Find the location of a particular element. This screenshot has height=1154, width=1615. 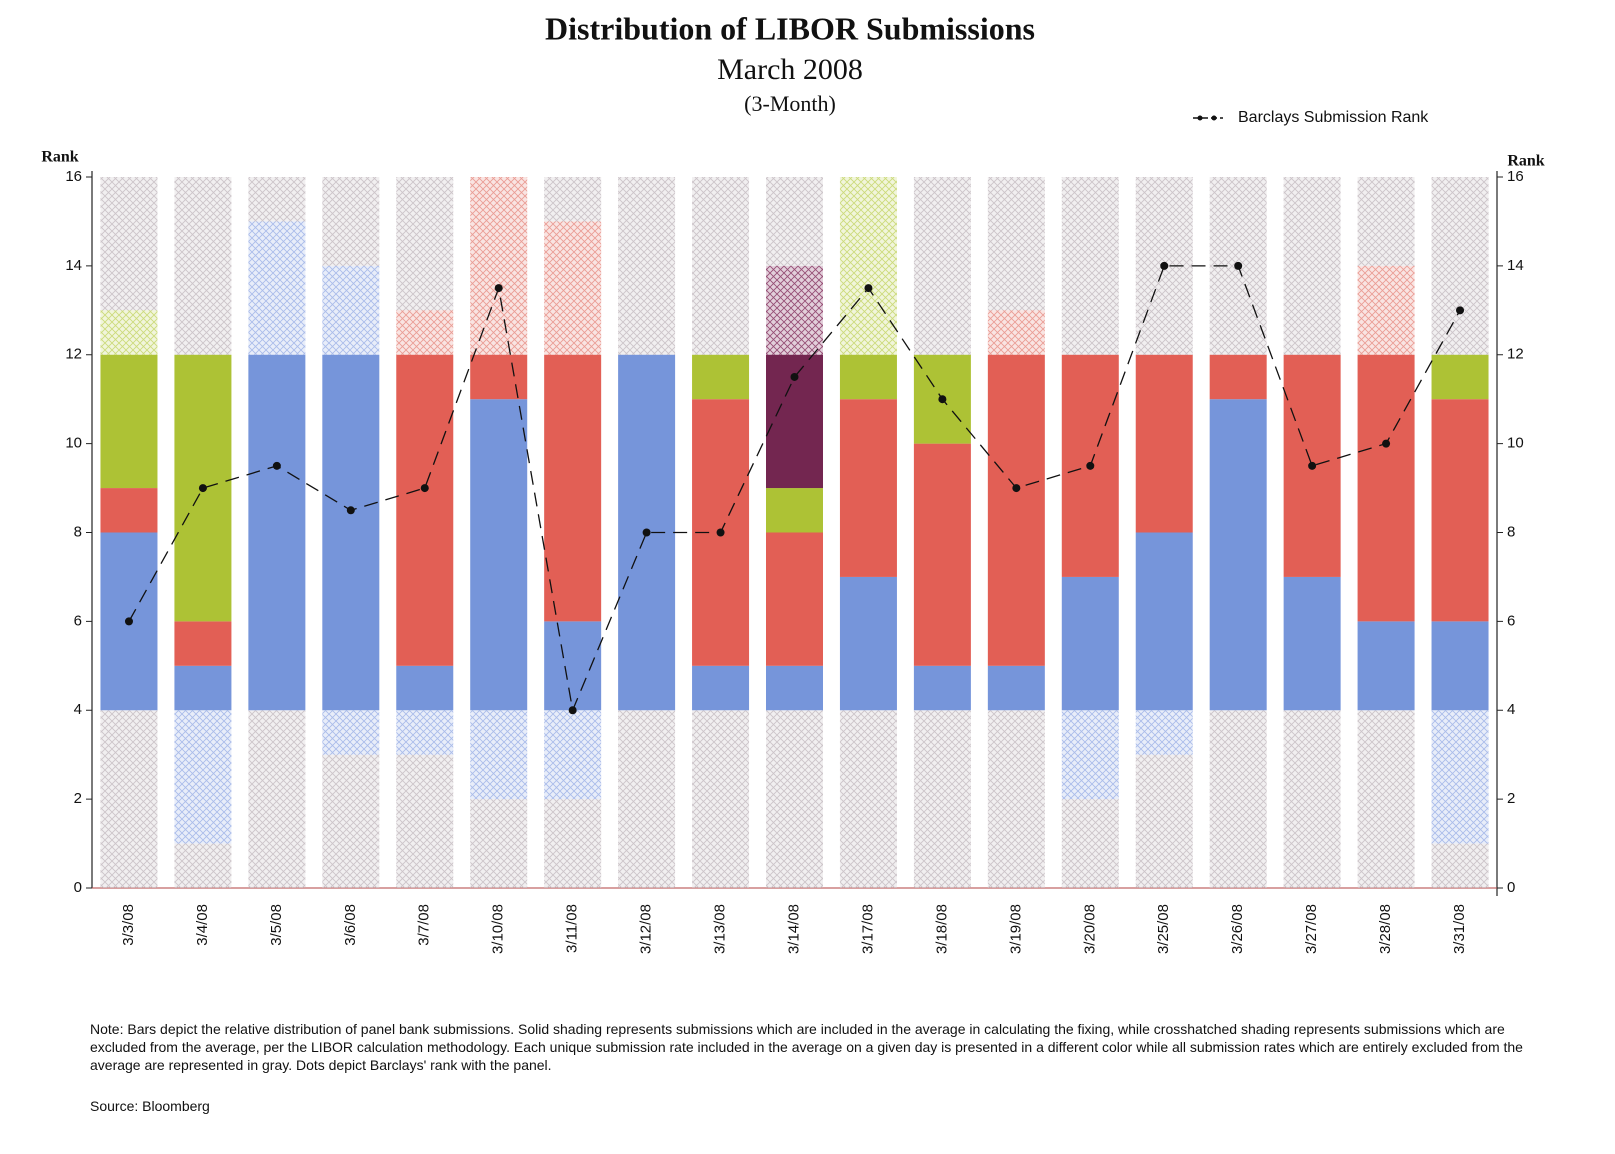

y-tick-label: 14 is located at coordinates (73, 265).